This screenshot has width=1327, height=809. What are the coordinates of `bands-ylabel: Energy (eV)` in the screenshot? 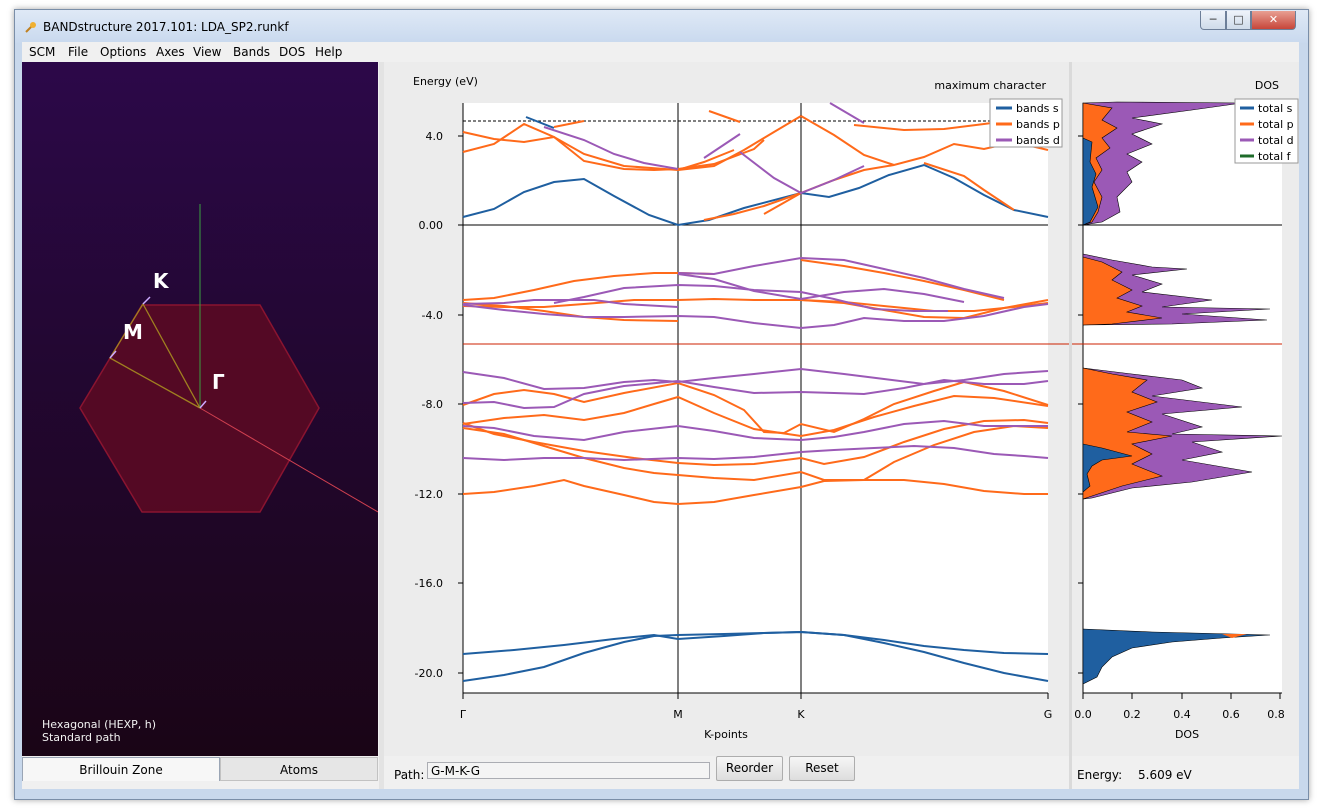 It's located at (445, 81).